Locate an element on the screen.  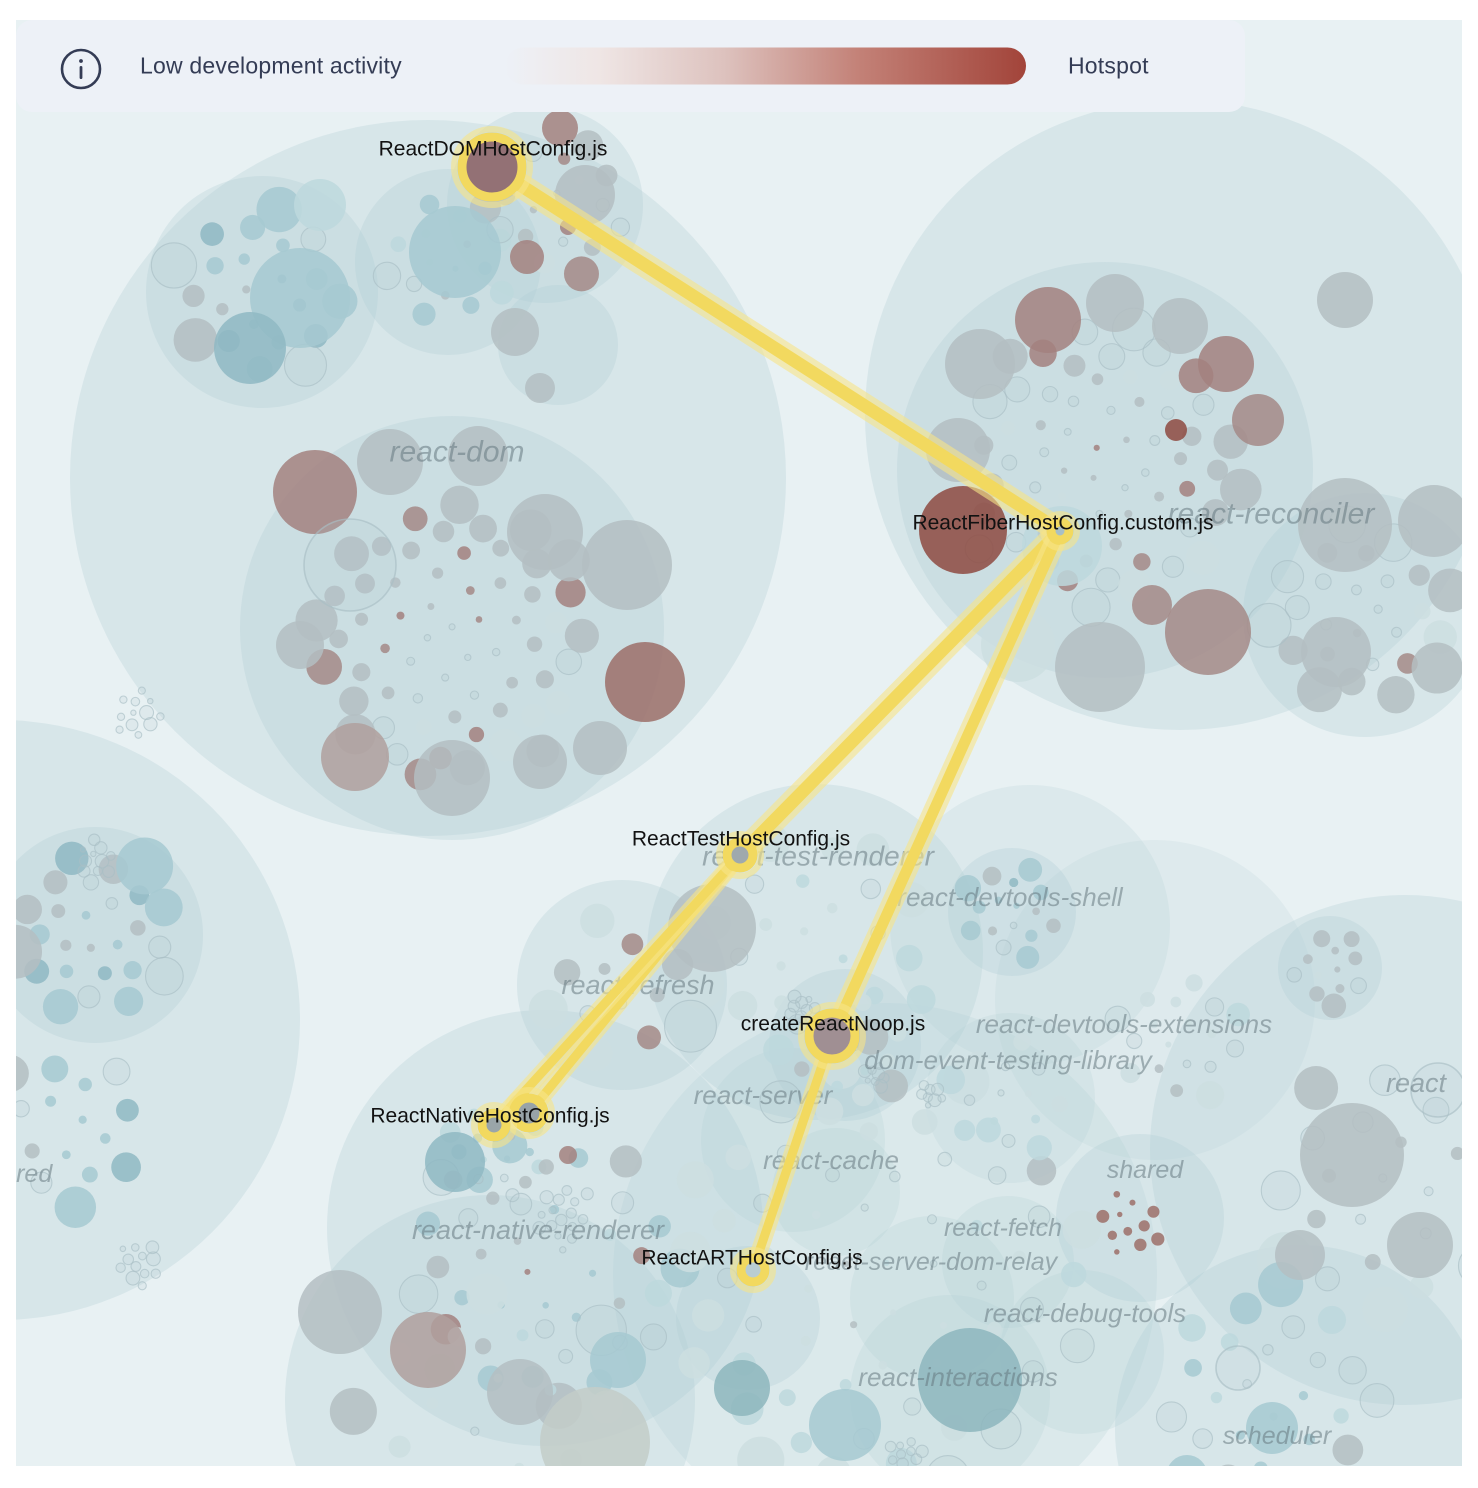
package-circle-react-cache is located at coordinates (836, 1192).